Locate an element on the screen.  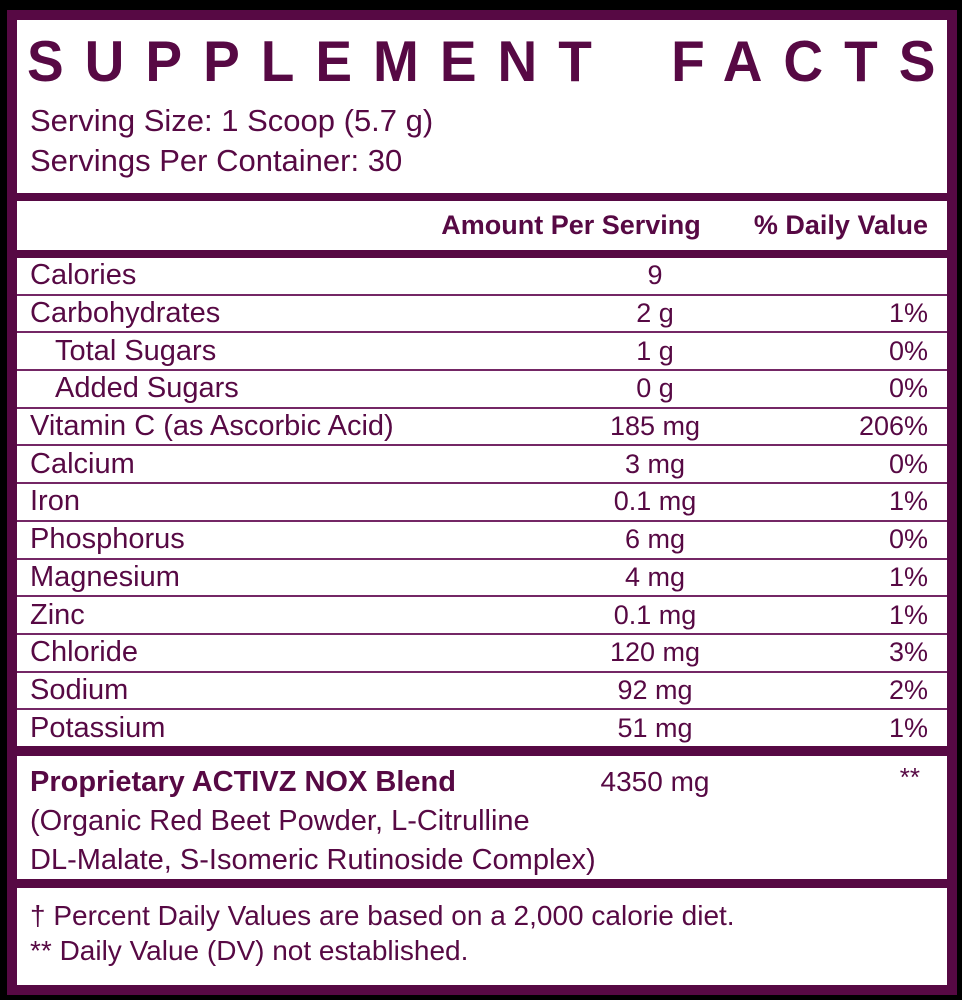
table-row: Potassium 51 mg 1% is located at coordinates (482, 728).